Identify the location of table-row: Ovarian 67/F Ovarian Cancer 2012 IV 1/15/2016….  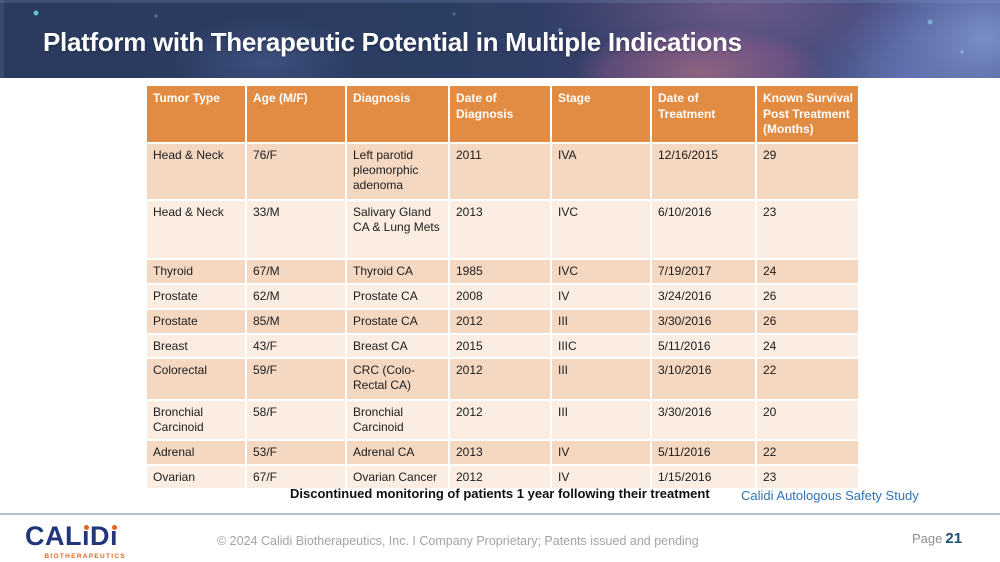
(502, 476).